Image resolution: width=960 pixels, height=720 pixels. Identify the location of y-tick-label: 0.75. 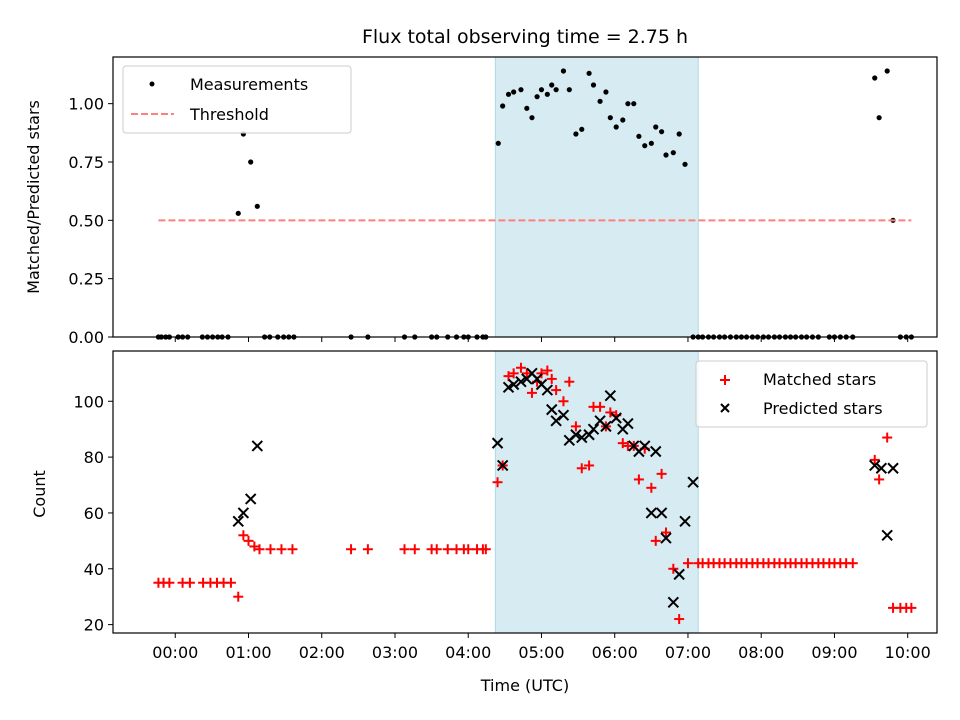
(86, 162).